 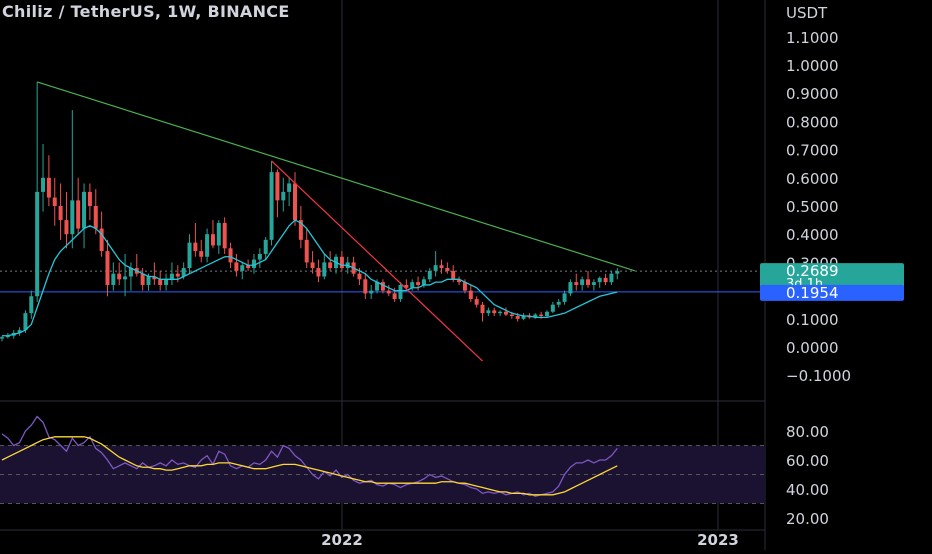 I want to click on price-tick-label: 0.8000, so click(x=812, y=122).